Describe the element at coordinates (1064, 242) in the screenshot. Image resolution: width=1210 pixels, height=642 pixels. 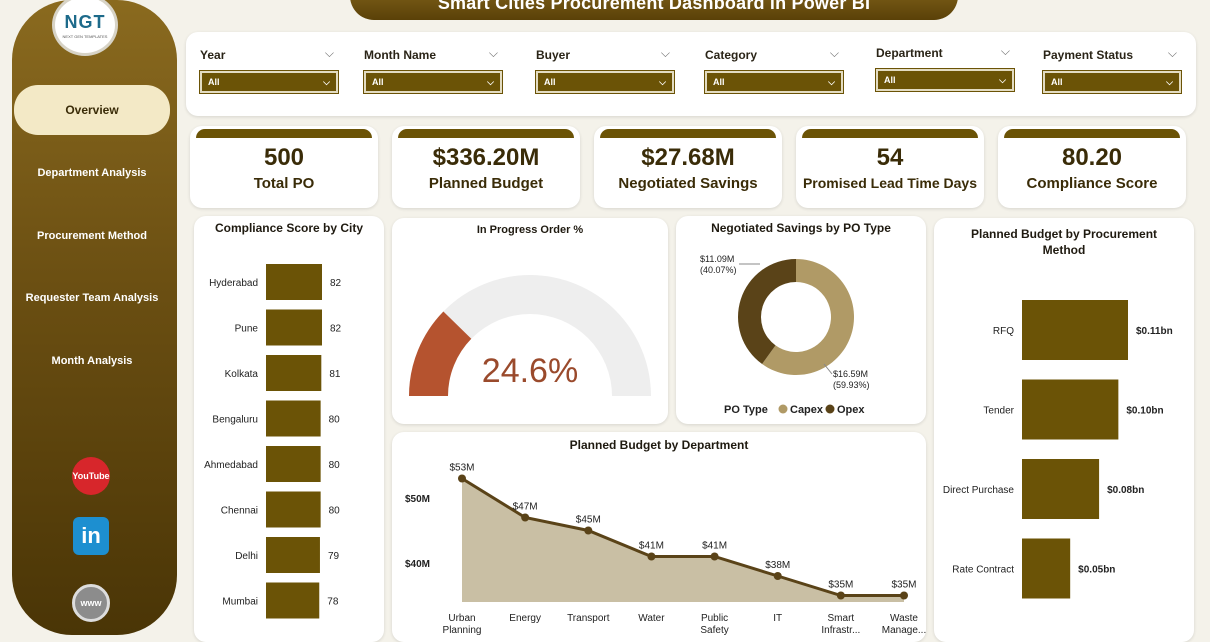
I see `chart-title: Planned Budget by Procurement Method` at that location.